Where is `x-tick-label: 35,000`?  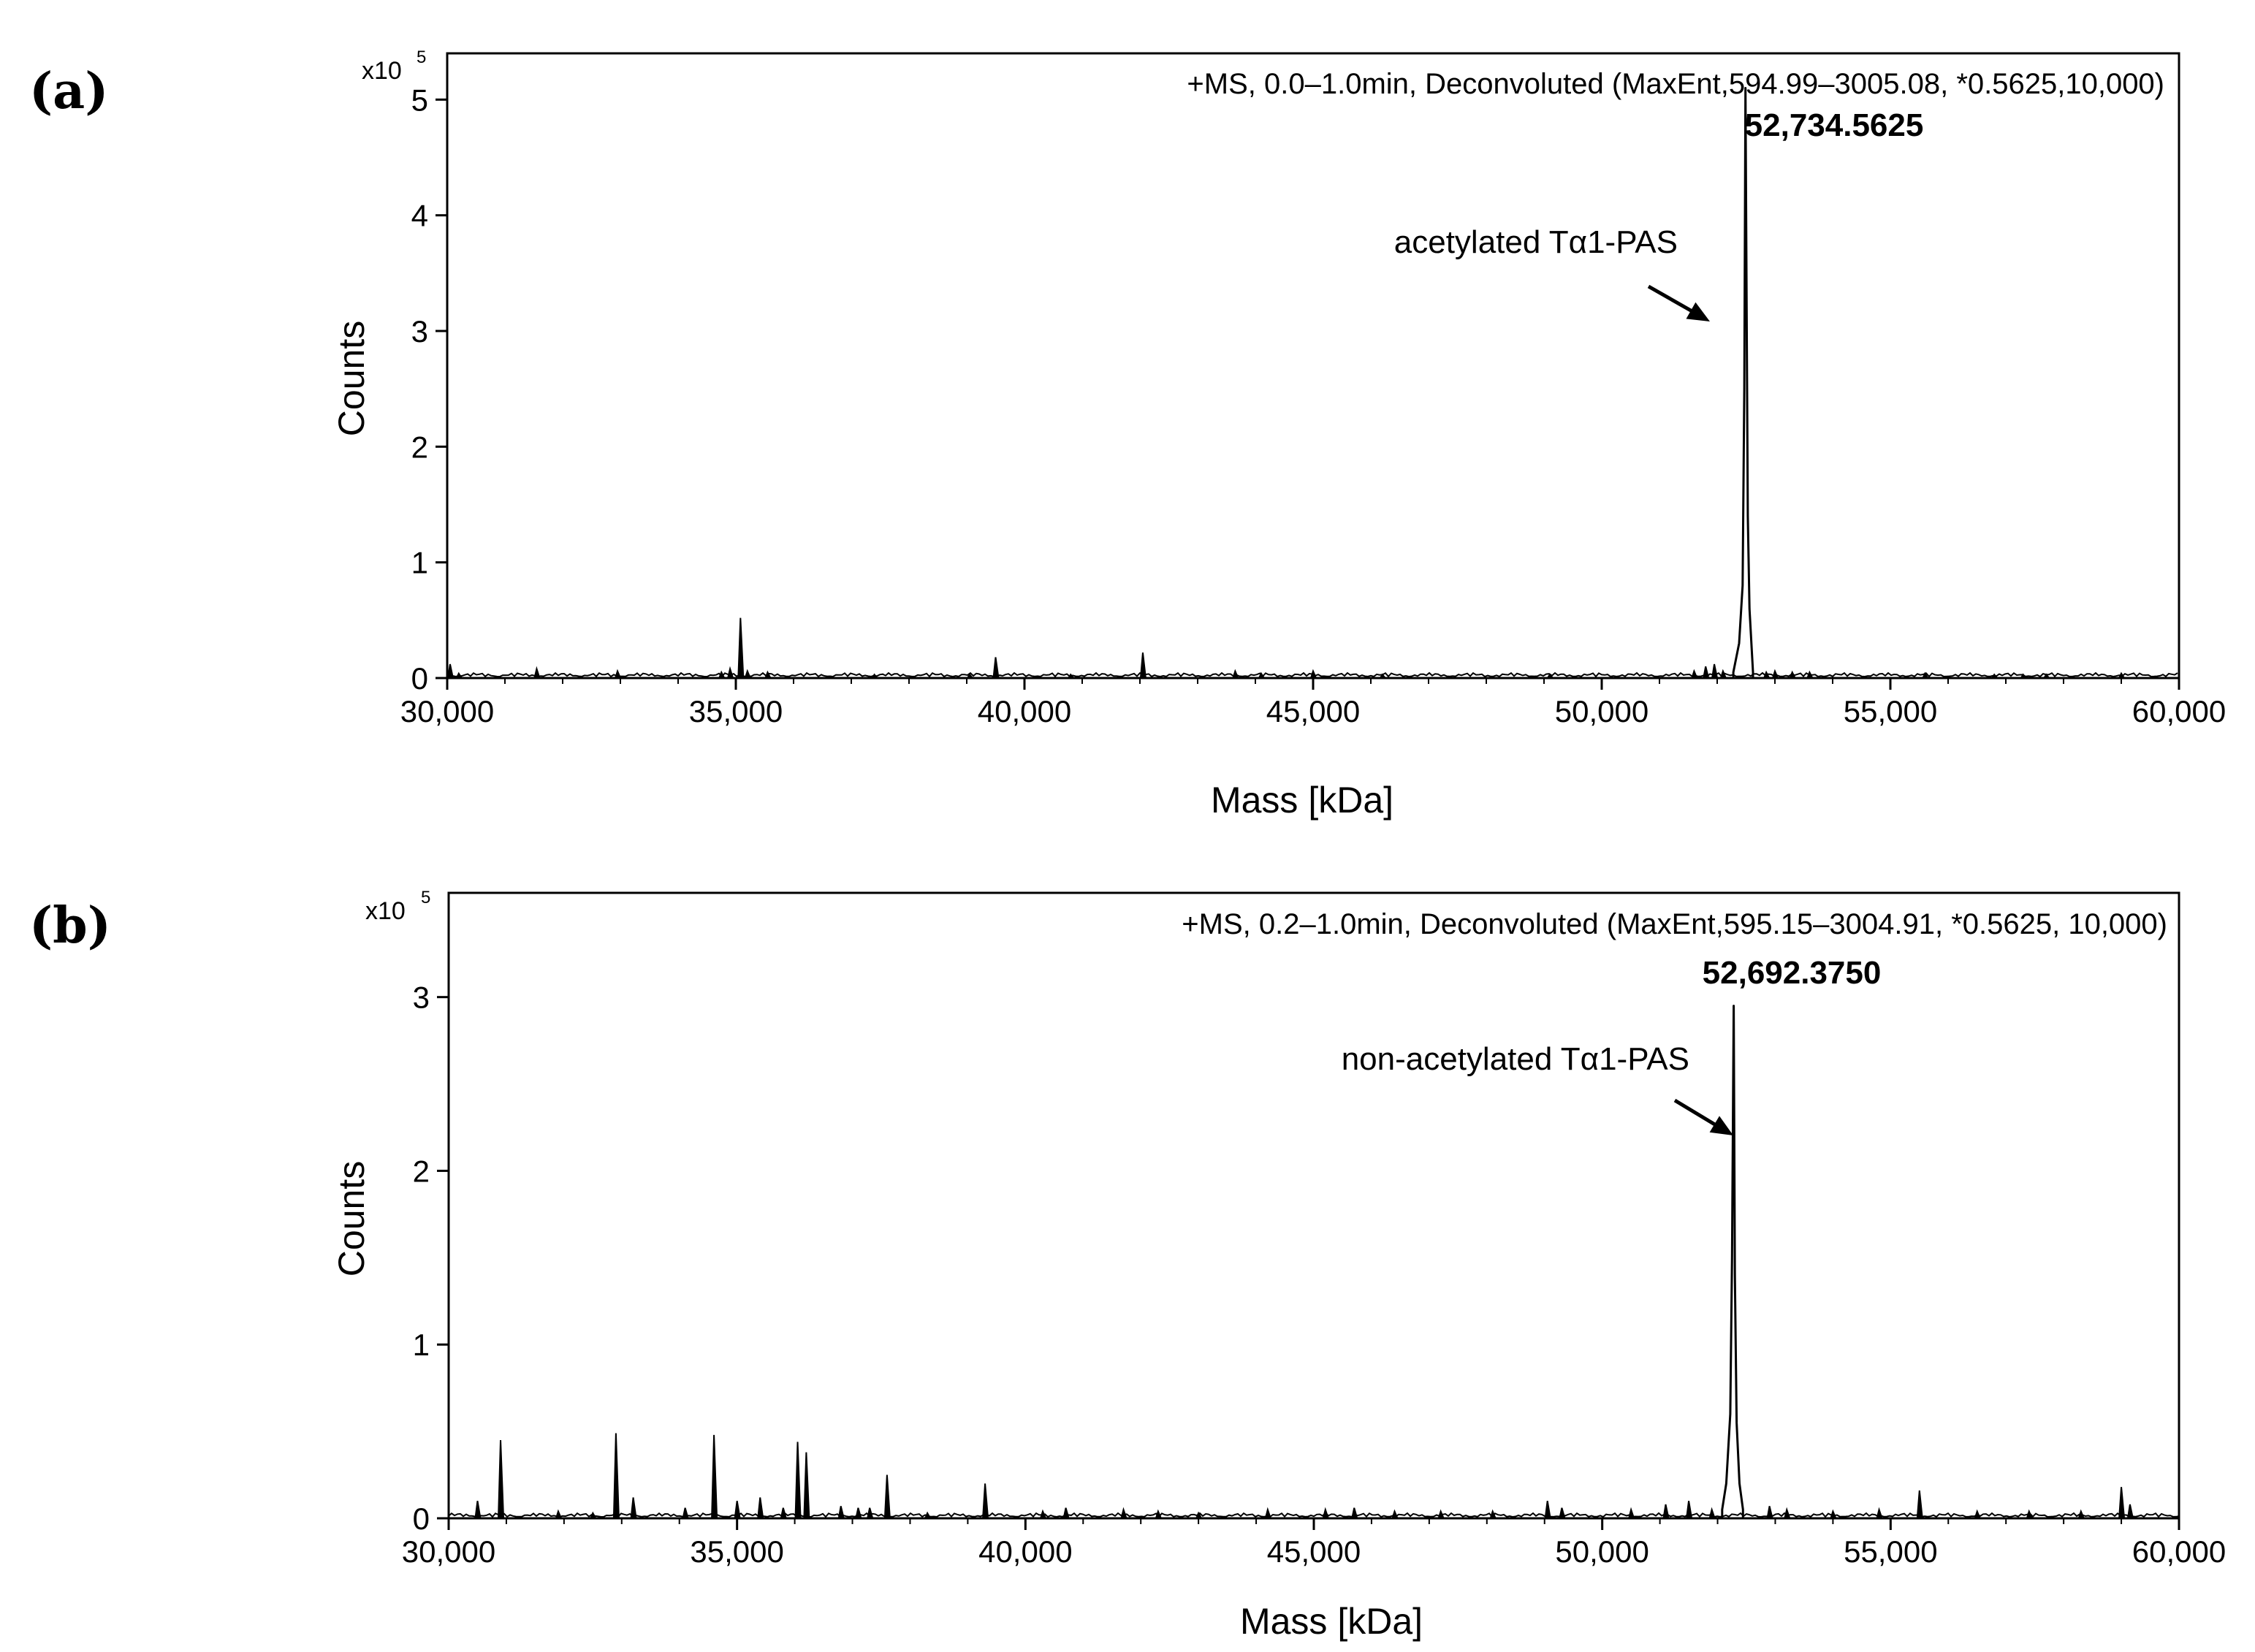
x-tick-label: 35,000 is located at coordinates (736, 711).